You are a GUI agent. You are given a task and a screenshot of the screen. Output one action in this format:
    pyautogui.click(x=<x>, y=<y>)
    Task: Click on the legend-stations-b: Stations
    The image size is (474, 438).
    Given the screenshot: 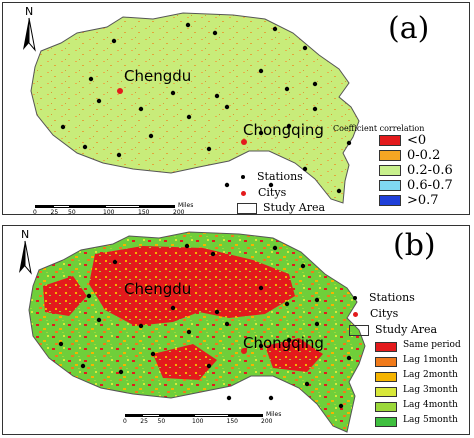 What is the action you would take?
    pyautogui.click(x=392, y=297)
    